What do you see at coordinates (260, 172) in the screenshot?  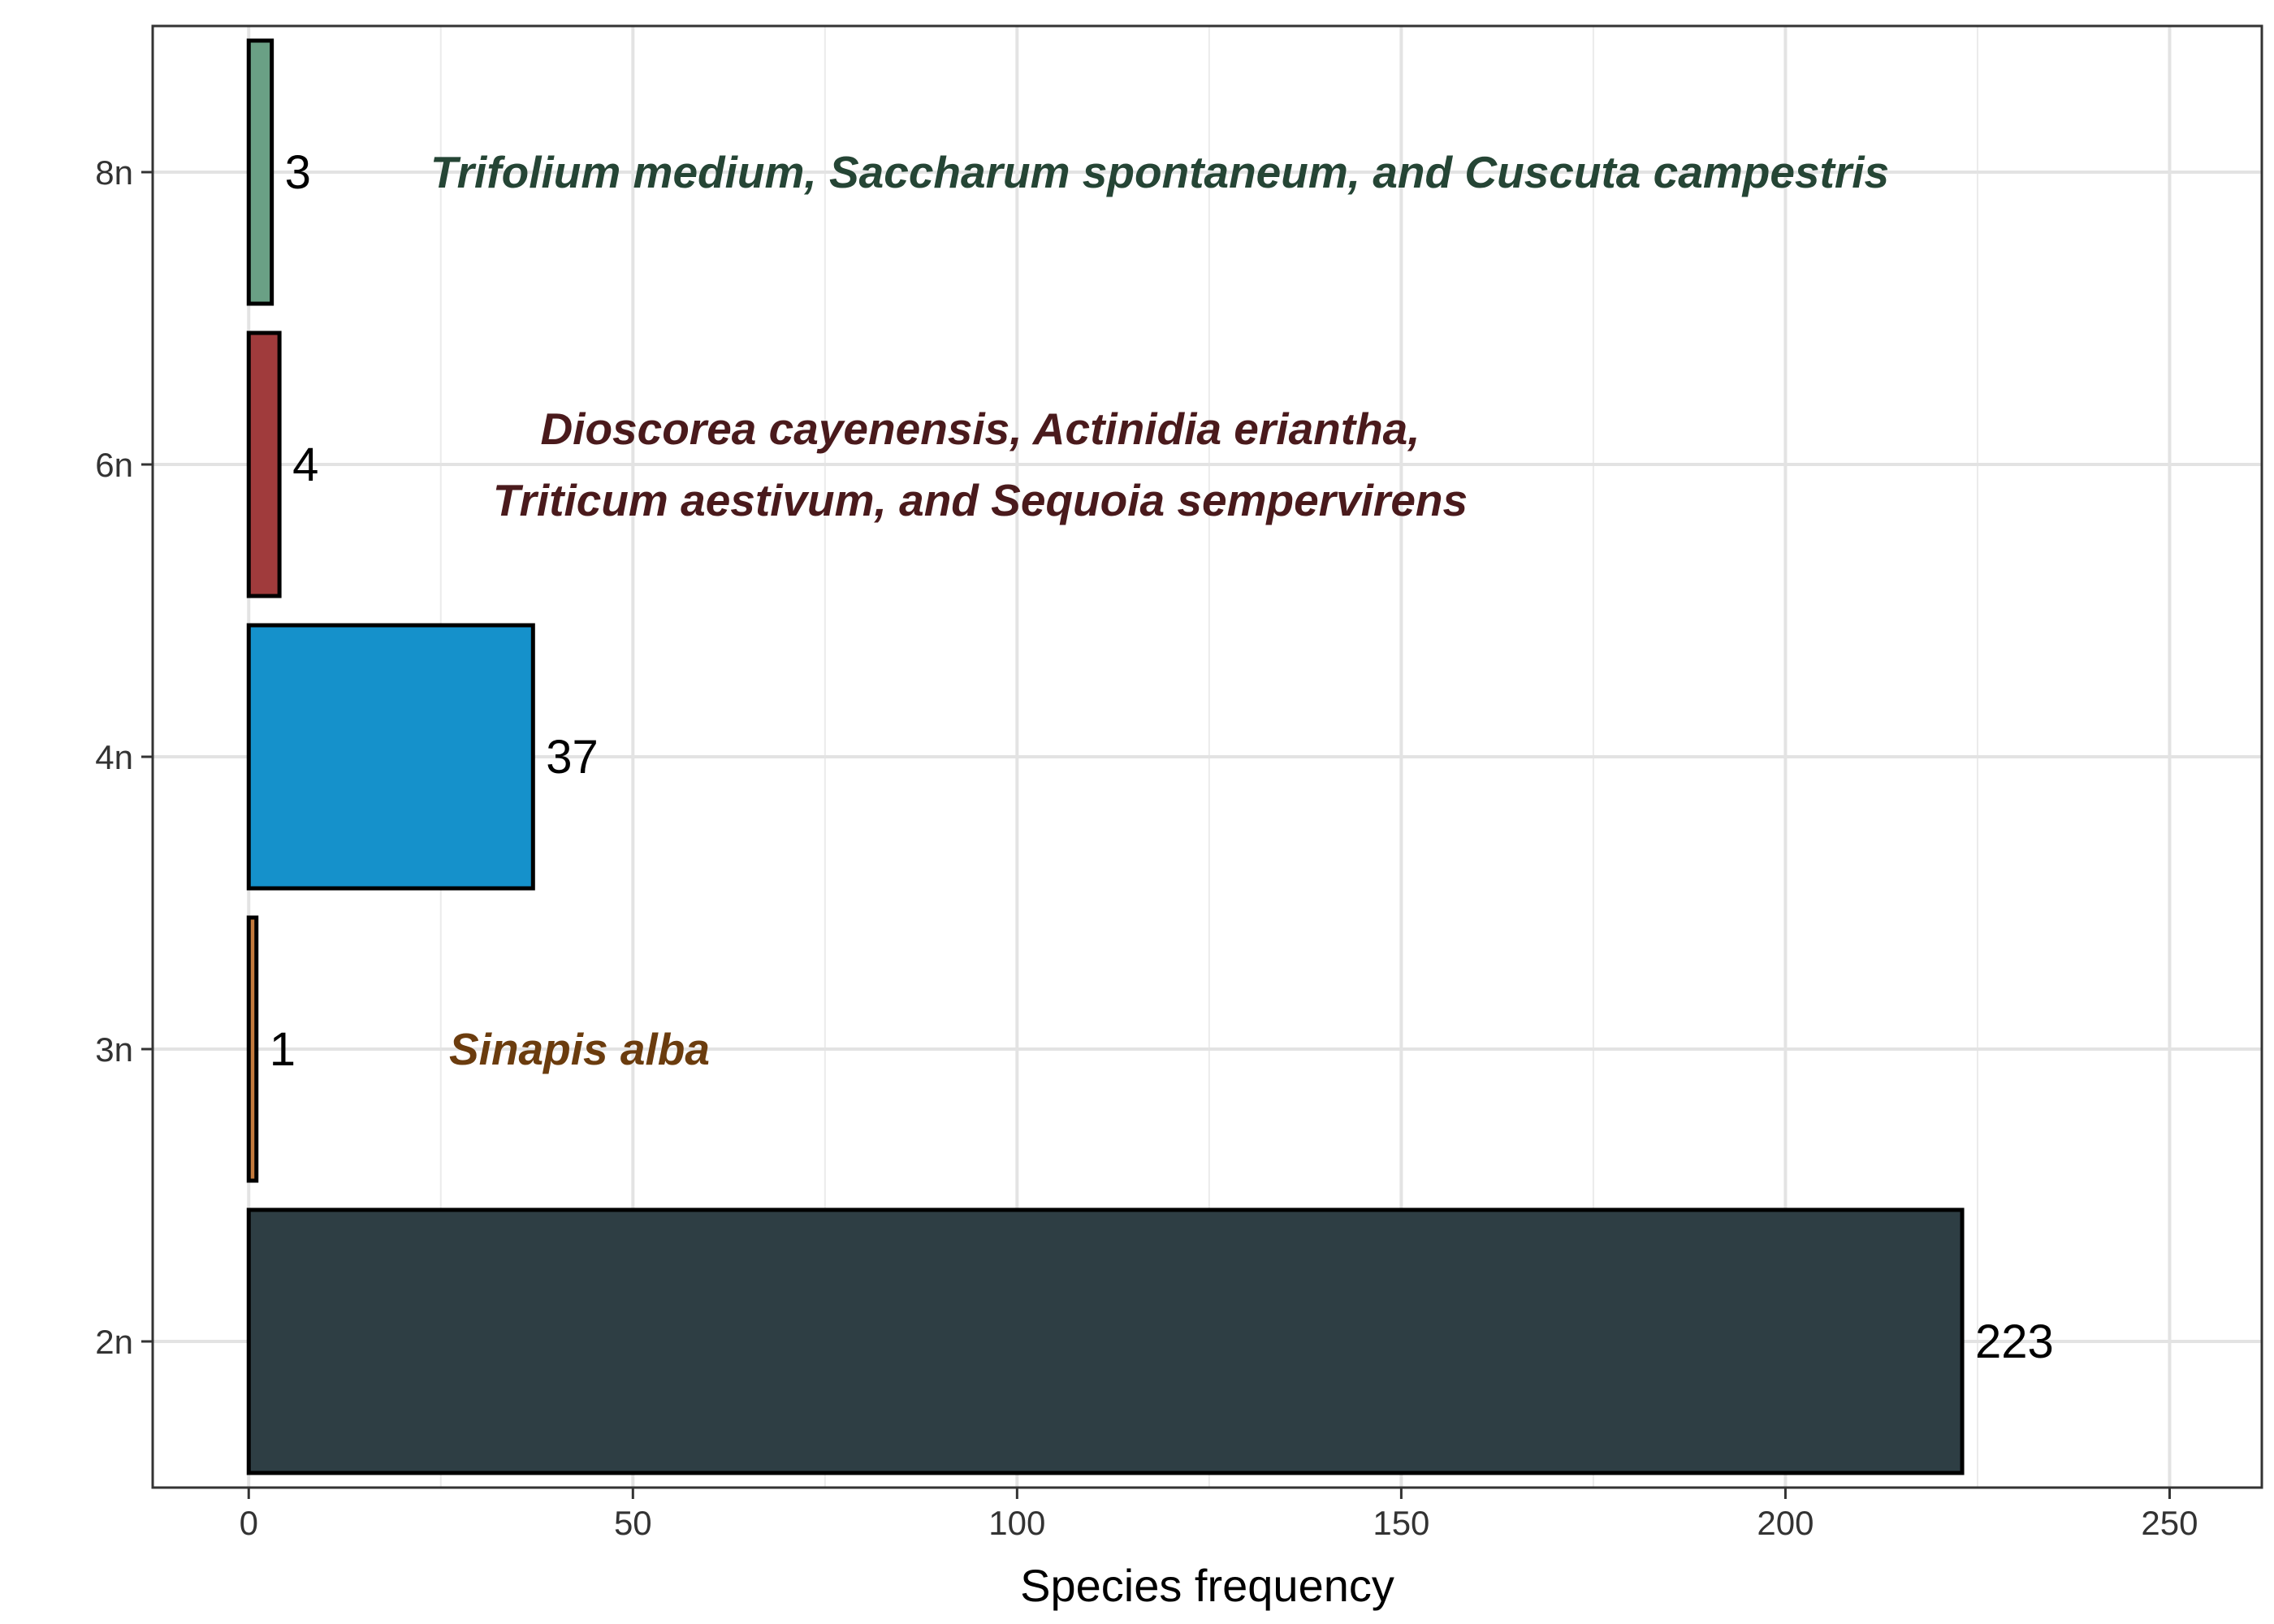 I see `bar-8n` at bounding box center [260, 172].